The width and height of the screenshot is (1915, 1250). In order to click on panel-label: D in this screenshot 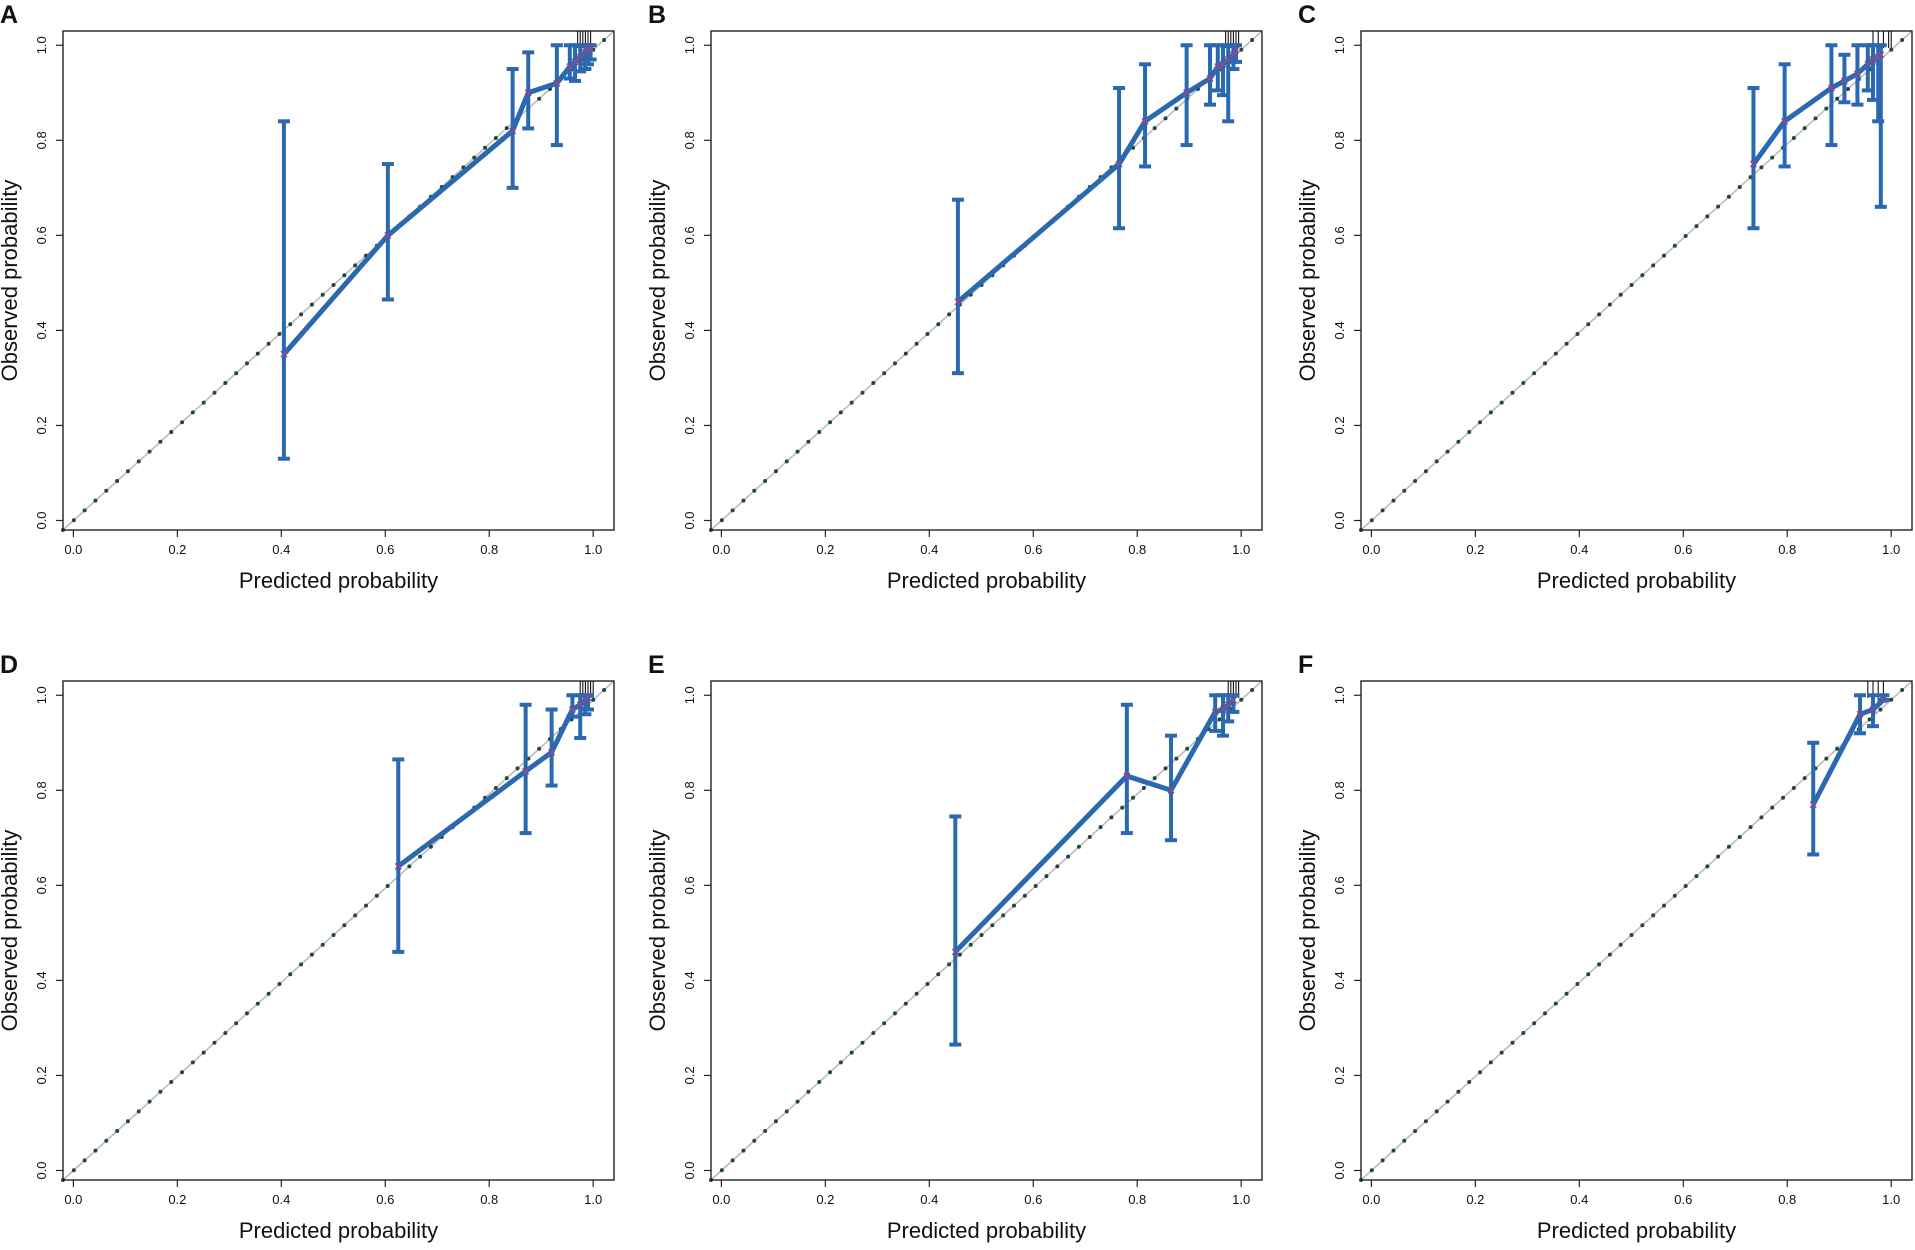, I will do `click(9, 665)`.